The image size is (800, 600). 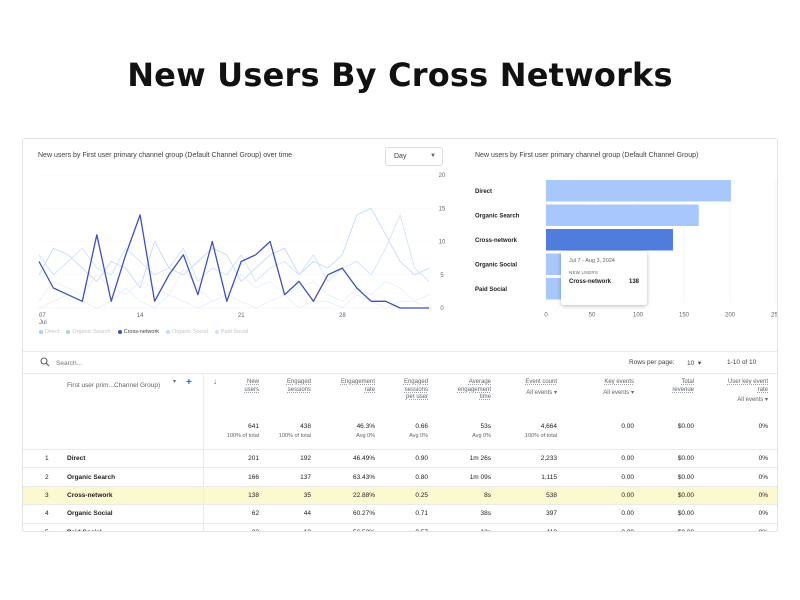 I want to click on add-dimension-icon: +, so click(x=189, y=382).